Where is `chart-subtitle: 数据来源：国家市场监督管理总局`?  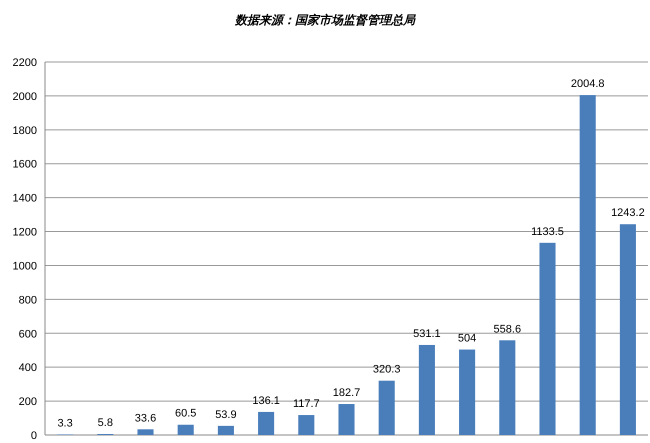
chart-subtitle: 数据来源：国家市场监督管理总局 is located at coordinates (325, 20).